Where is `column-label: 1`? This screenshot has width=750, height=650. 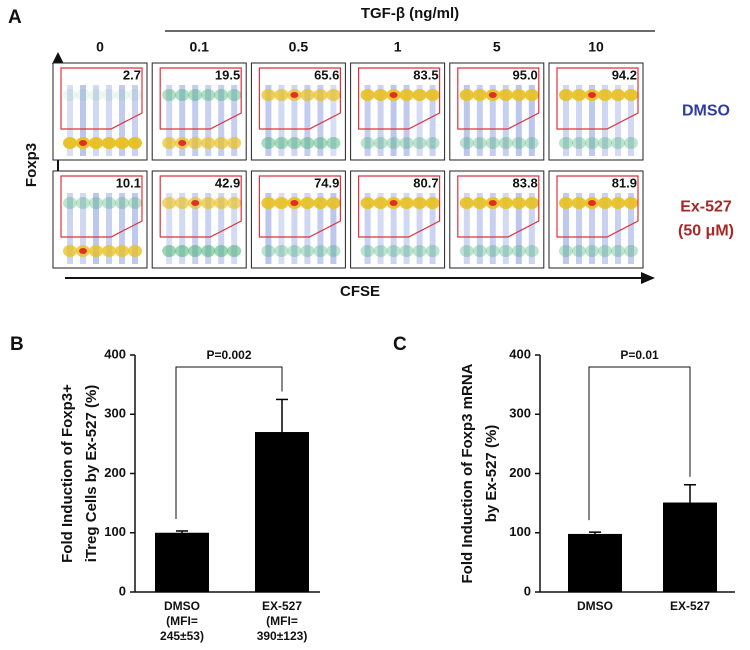 column-label: 1 is located at coordinates (398, 47).